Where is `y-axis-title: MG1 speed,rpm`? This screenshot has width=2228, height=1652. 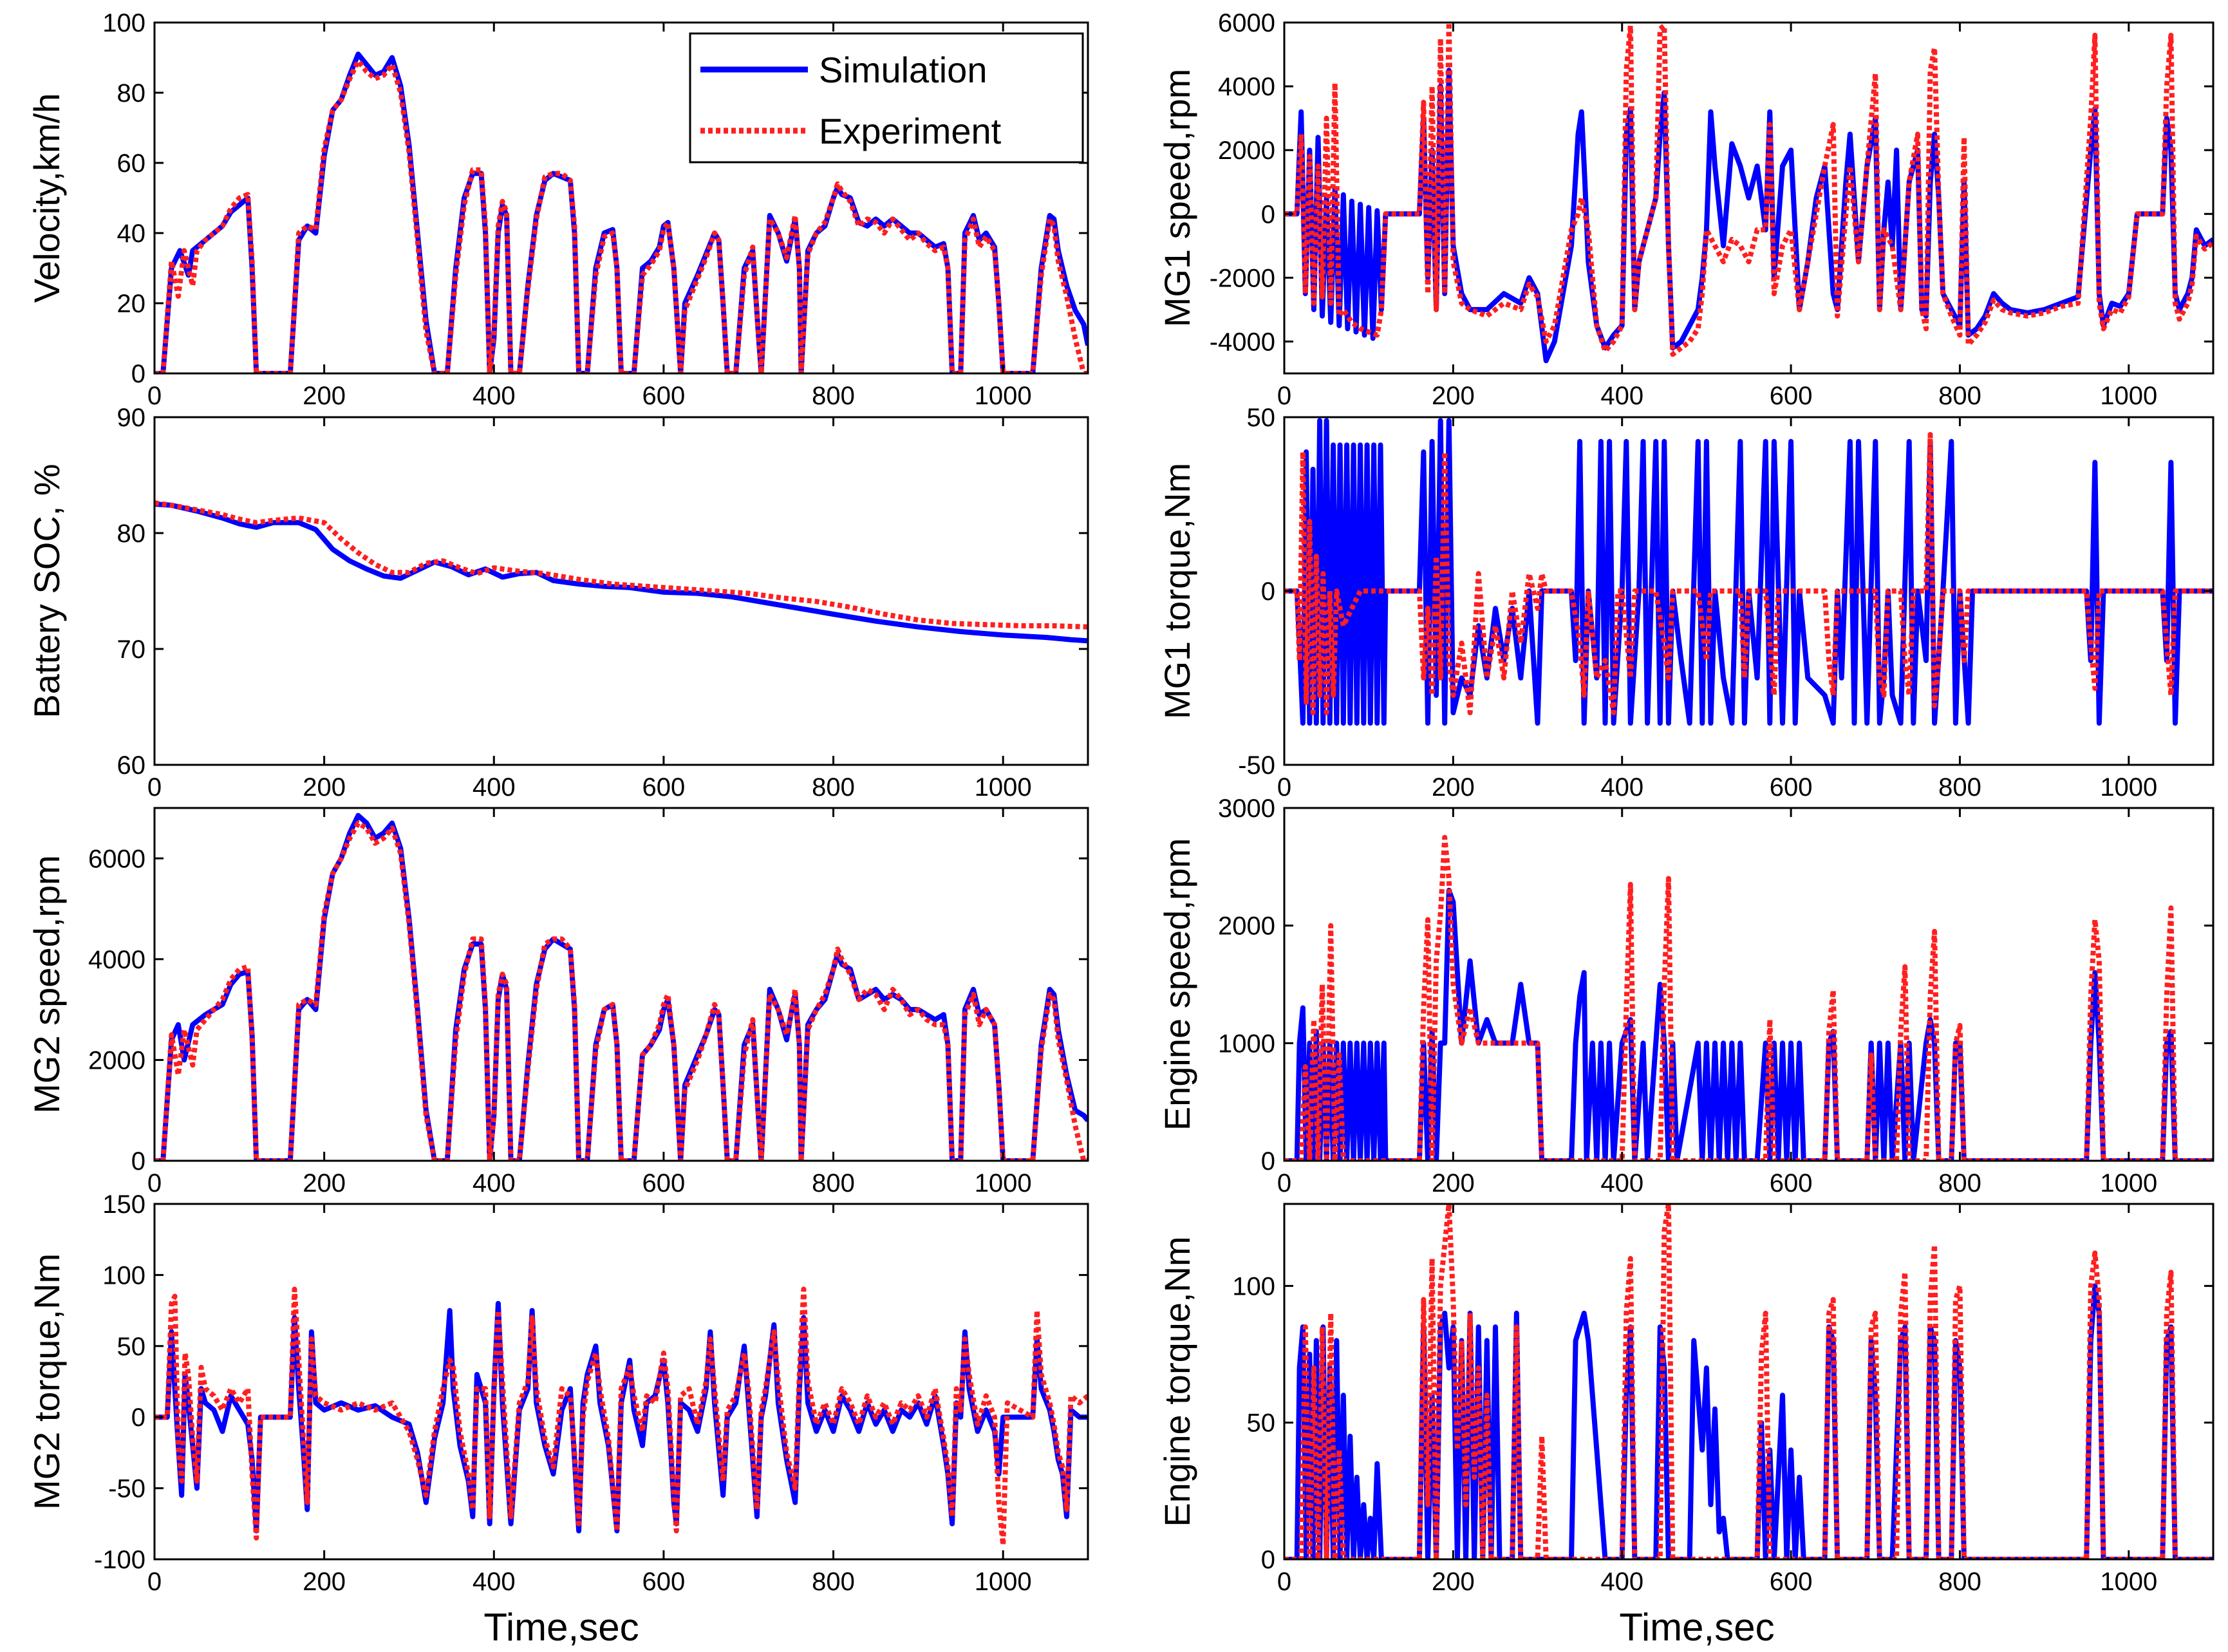 y-axis-title: MG1 speed,rpm is located at coordinates (1177, 198).